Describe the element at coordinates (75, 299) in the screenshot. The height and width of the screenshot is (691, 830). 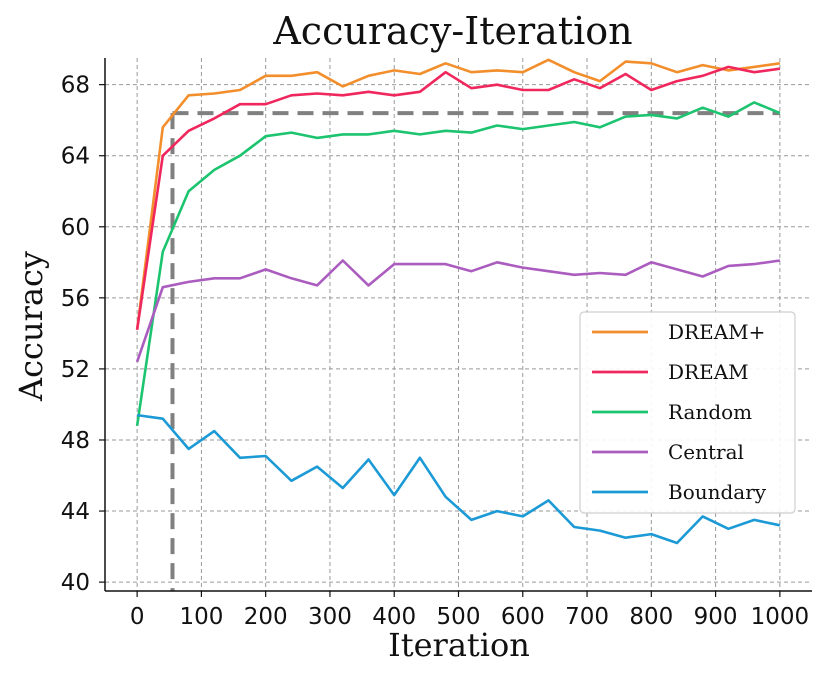
I see `y-tick-label-56: 56` at that location.